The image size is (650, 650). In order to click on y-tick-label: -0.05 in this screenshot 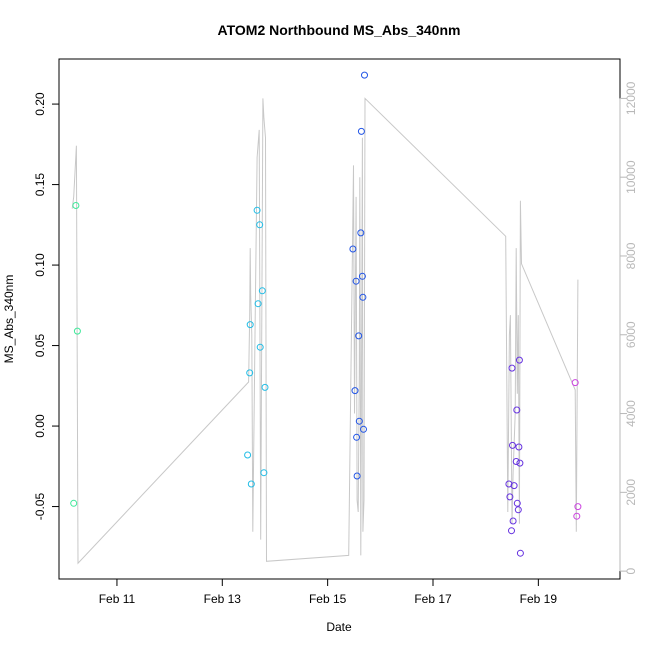, I will do `click(40, 507)`.